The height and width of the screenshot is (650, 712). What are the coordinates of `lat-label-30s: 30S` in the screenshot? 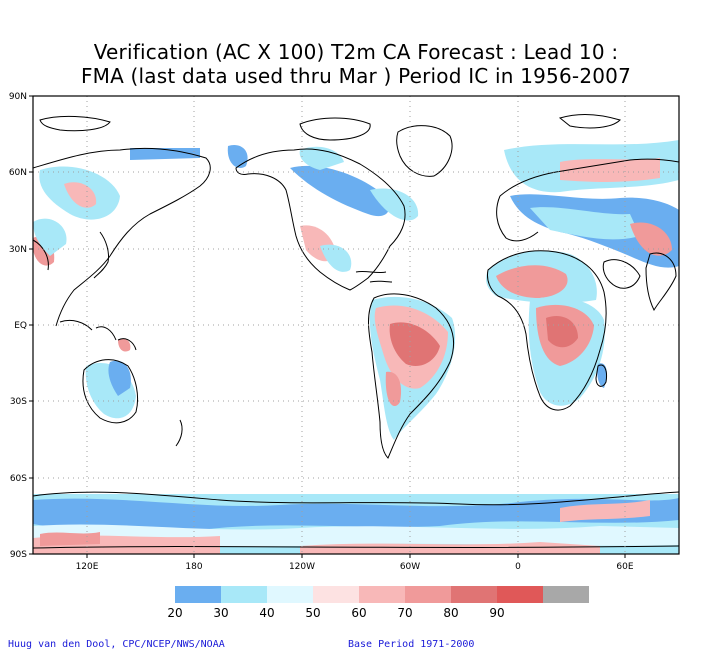 It's located at (18, 402).